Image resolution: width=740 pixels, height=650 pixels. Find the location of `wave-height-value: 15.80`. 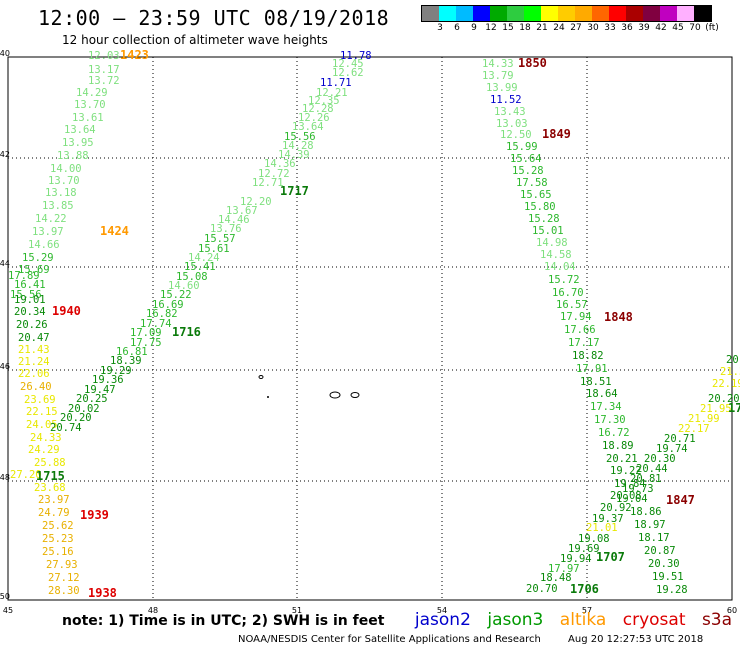

wave-height-value: 15.80 is located at coordinates (540, 207).